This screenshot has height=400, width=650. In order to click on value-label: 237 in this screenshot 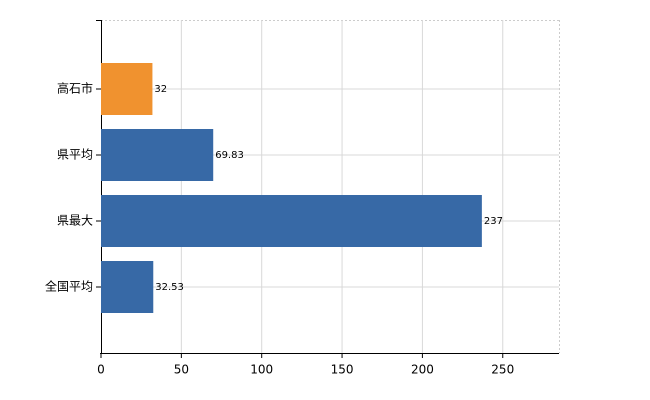, I will do `click(493, 221)`.